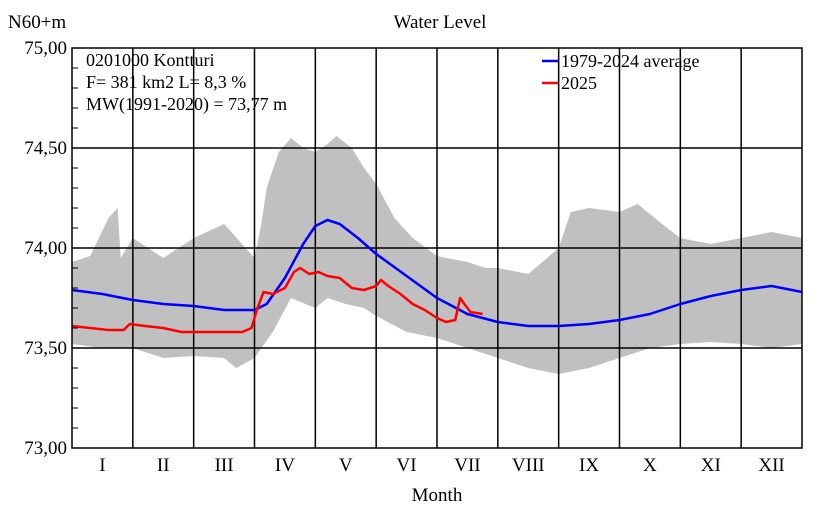 This screenshot has height=520, width=840. Describe the element at coordinates (589, 465) in the screenshot. I see `x-tick-label: IX` at that location.